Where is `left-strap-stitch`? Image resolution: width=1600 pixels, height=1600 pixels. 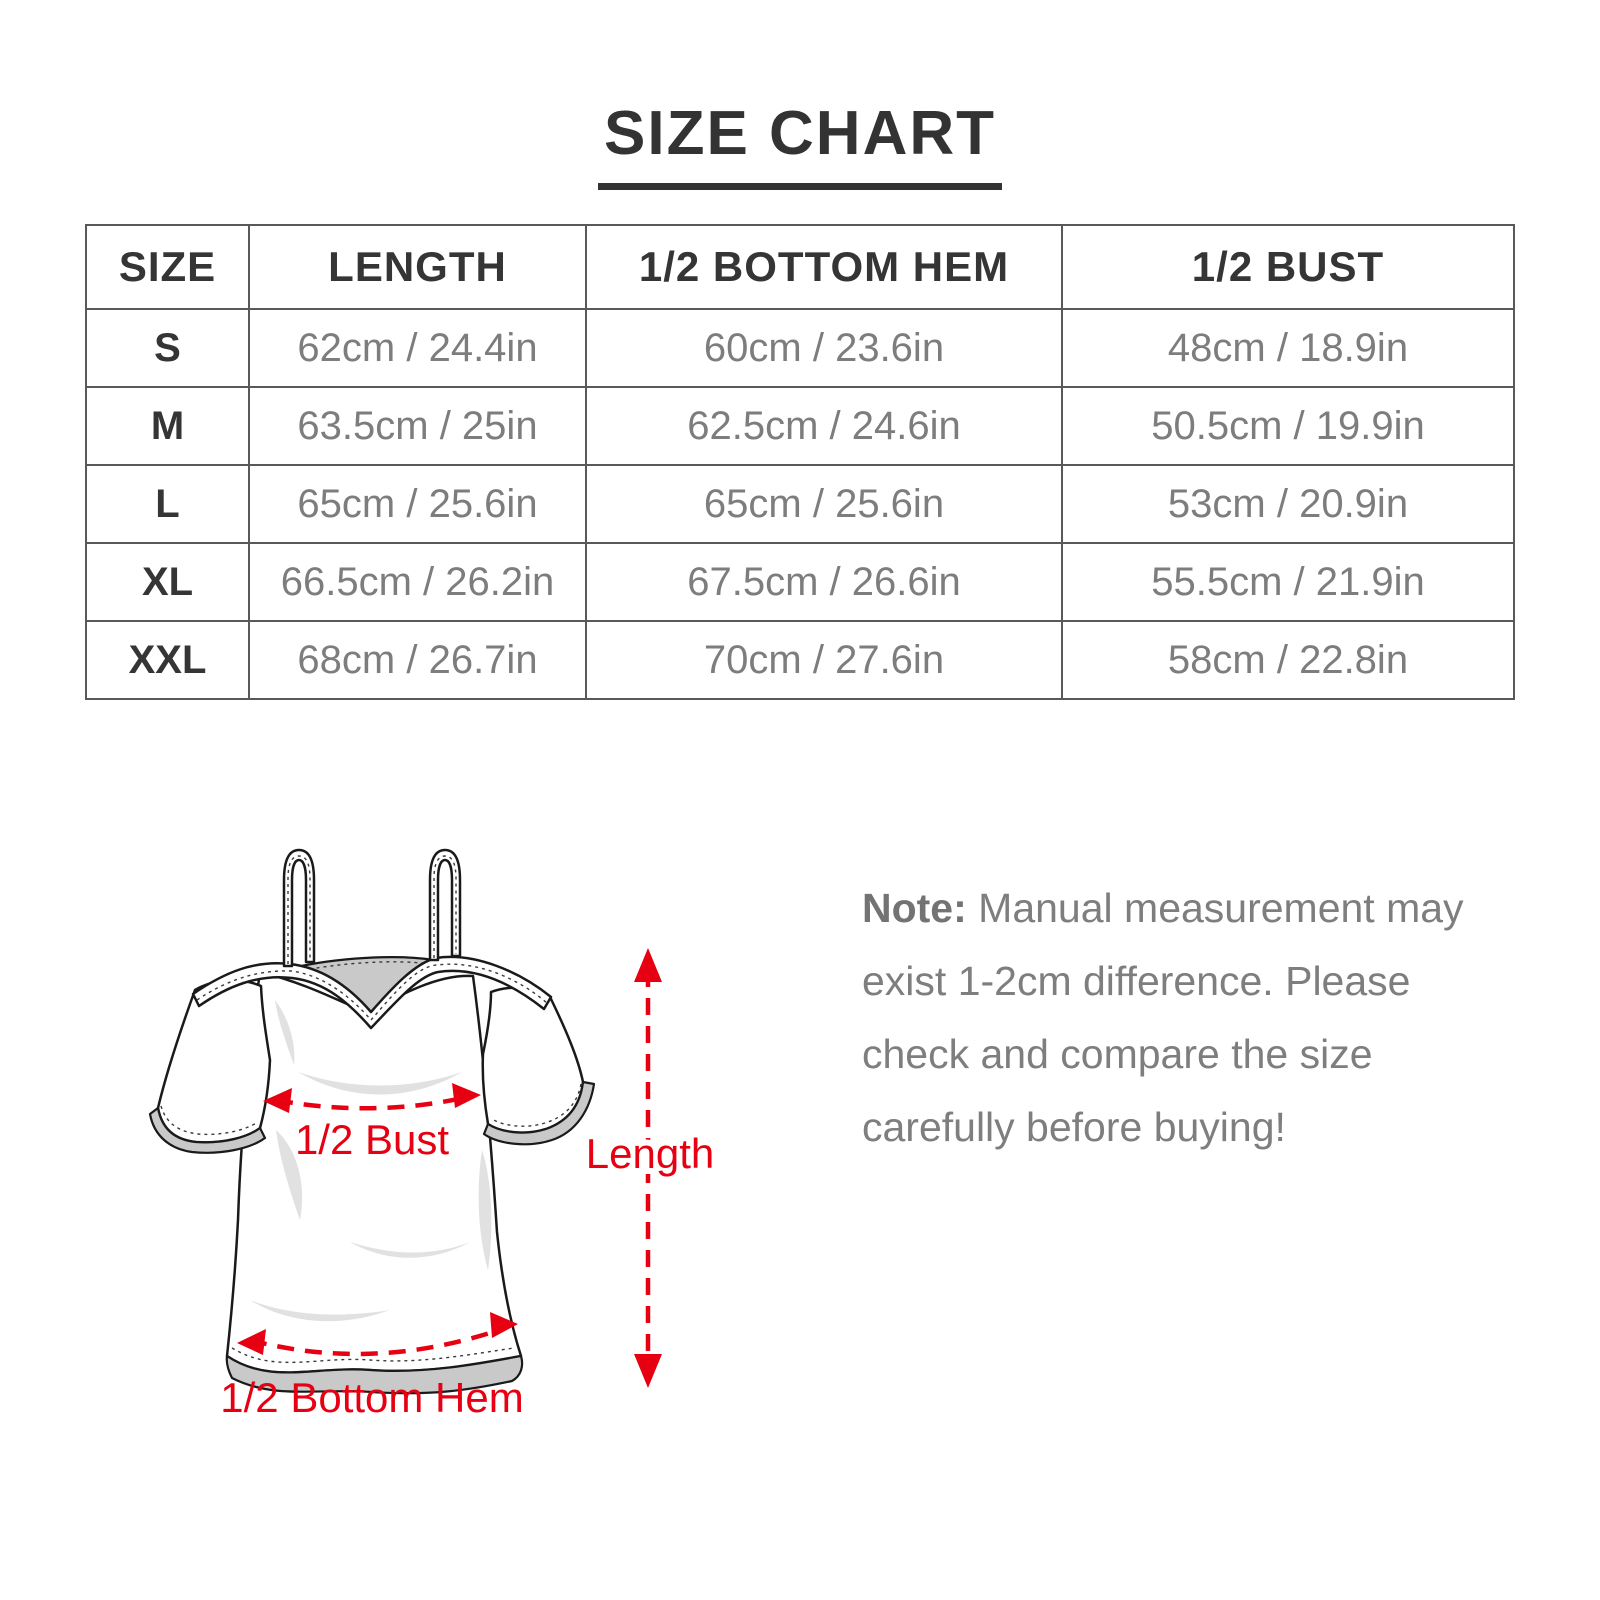 left-strap-stitch is located at coordinates (299, 909).